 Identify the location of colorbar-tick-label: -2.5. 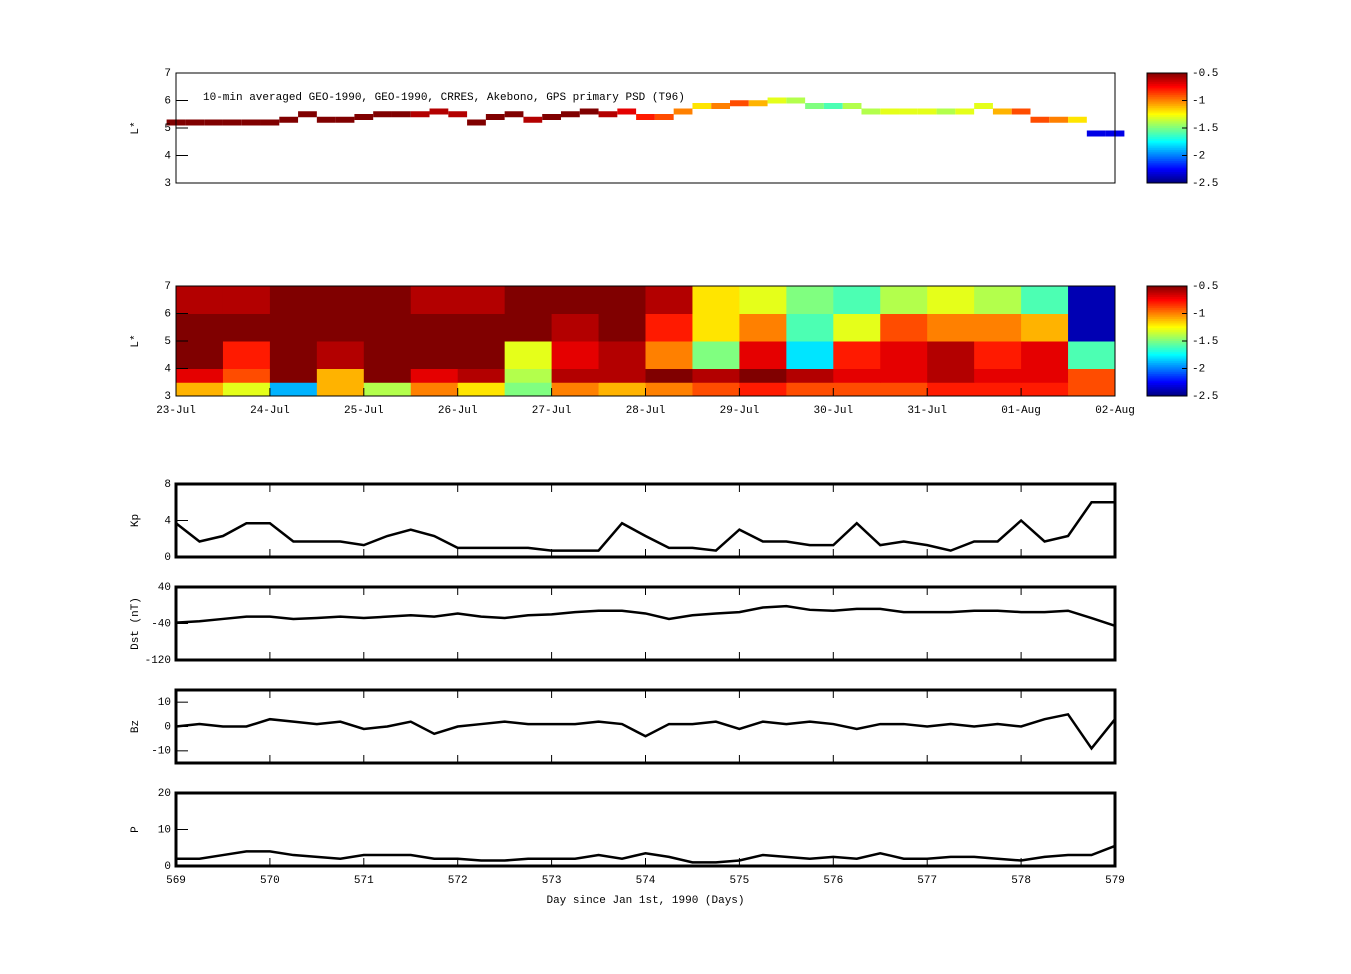
(1205, 397).